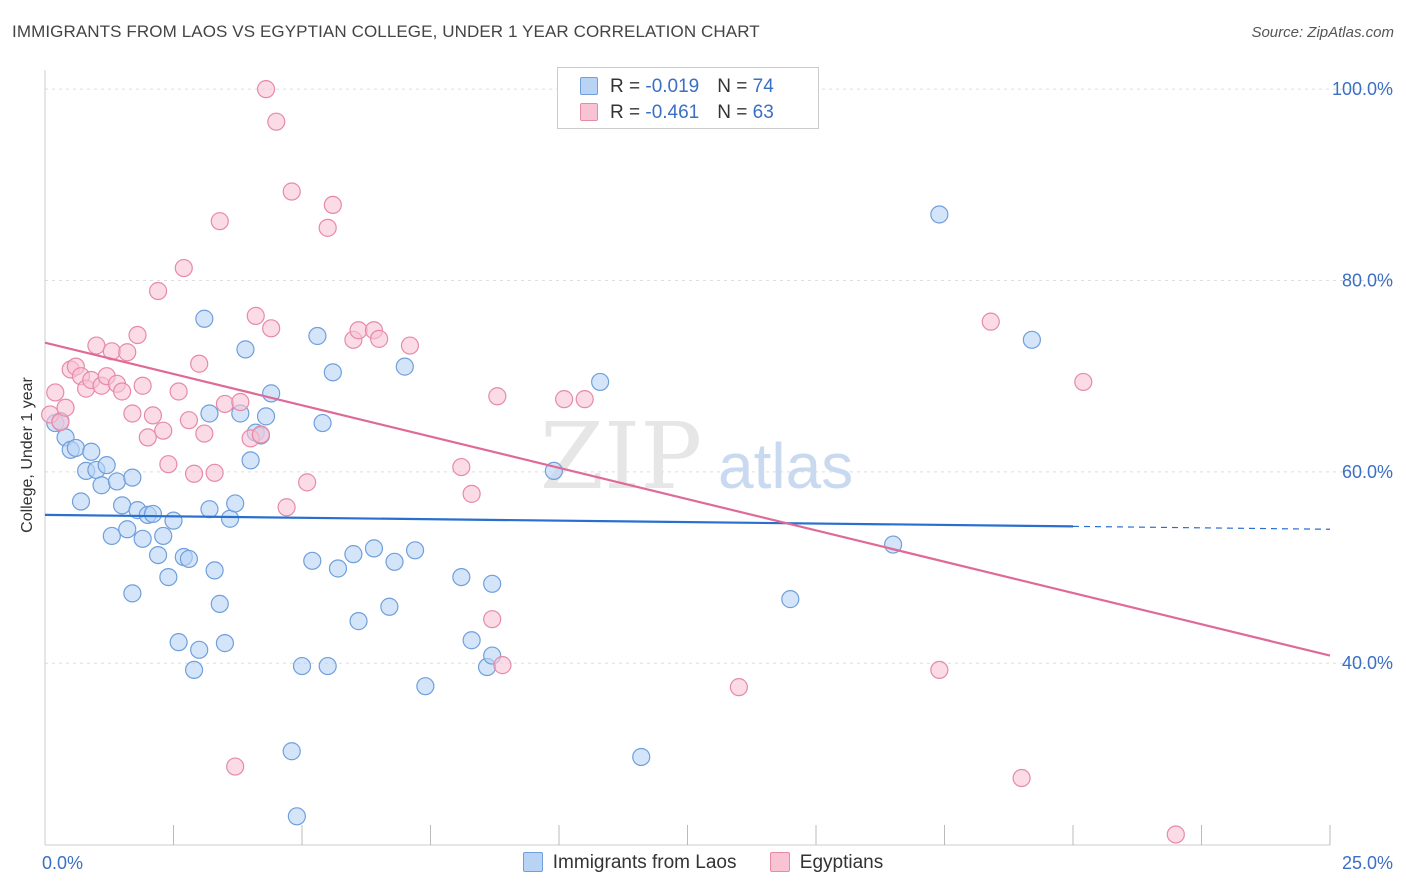 The height and width of the screenshot is (892, 1406). What do you see at coordinates (688, 98) in the screenshot?
I see `correlation-legend: R = -0.019 N = 74 R = -0.461 N = 63` at bounding box center [688, 98].